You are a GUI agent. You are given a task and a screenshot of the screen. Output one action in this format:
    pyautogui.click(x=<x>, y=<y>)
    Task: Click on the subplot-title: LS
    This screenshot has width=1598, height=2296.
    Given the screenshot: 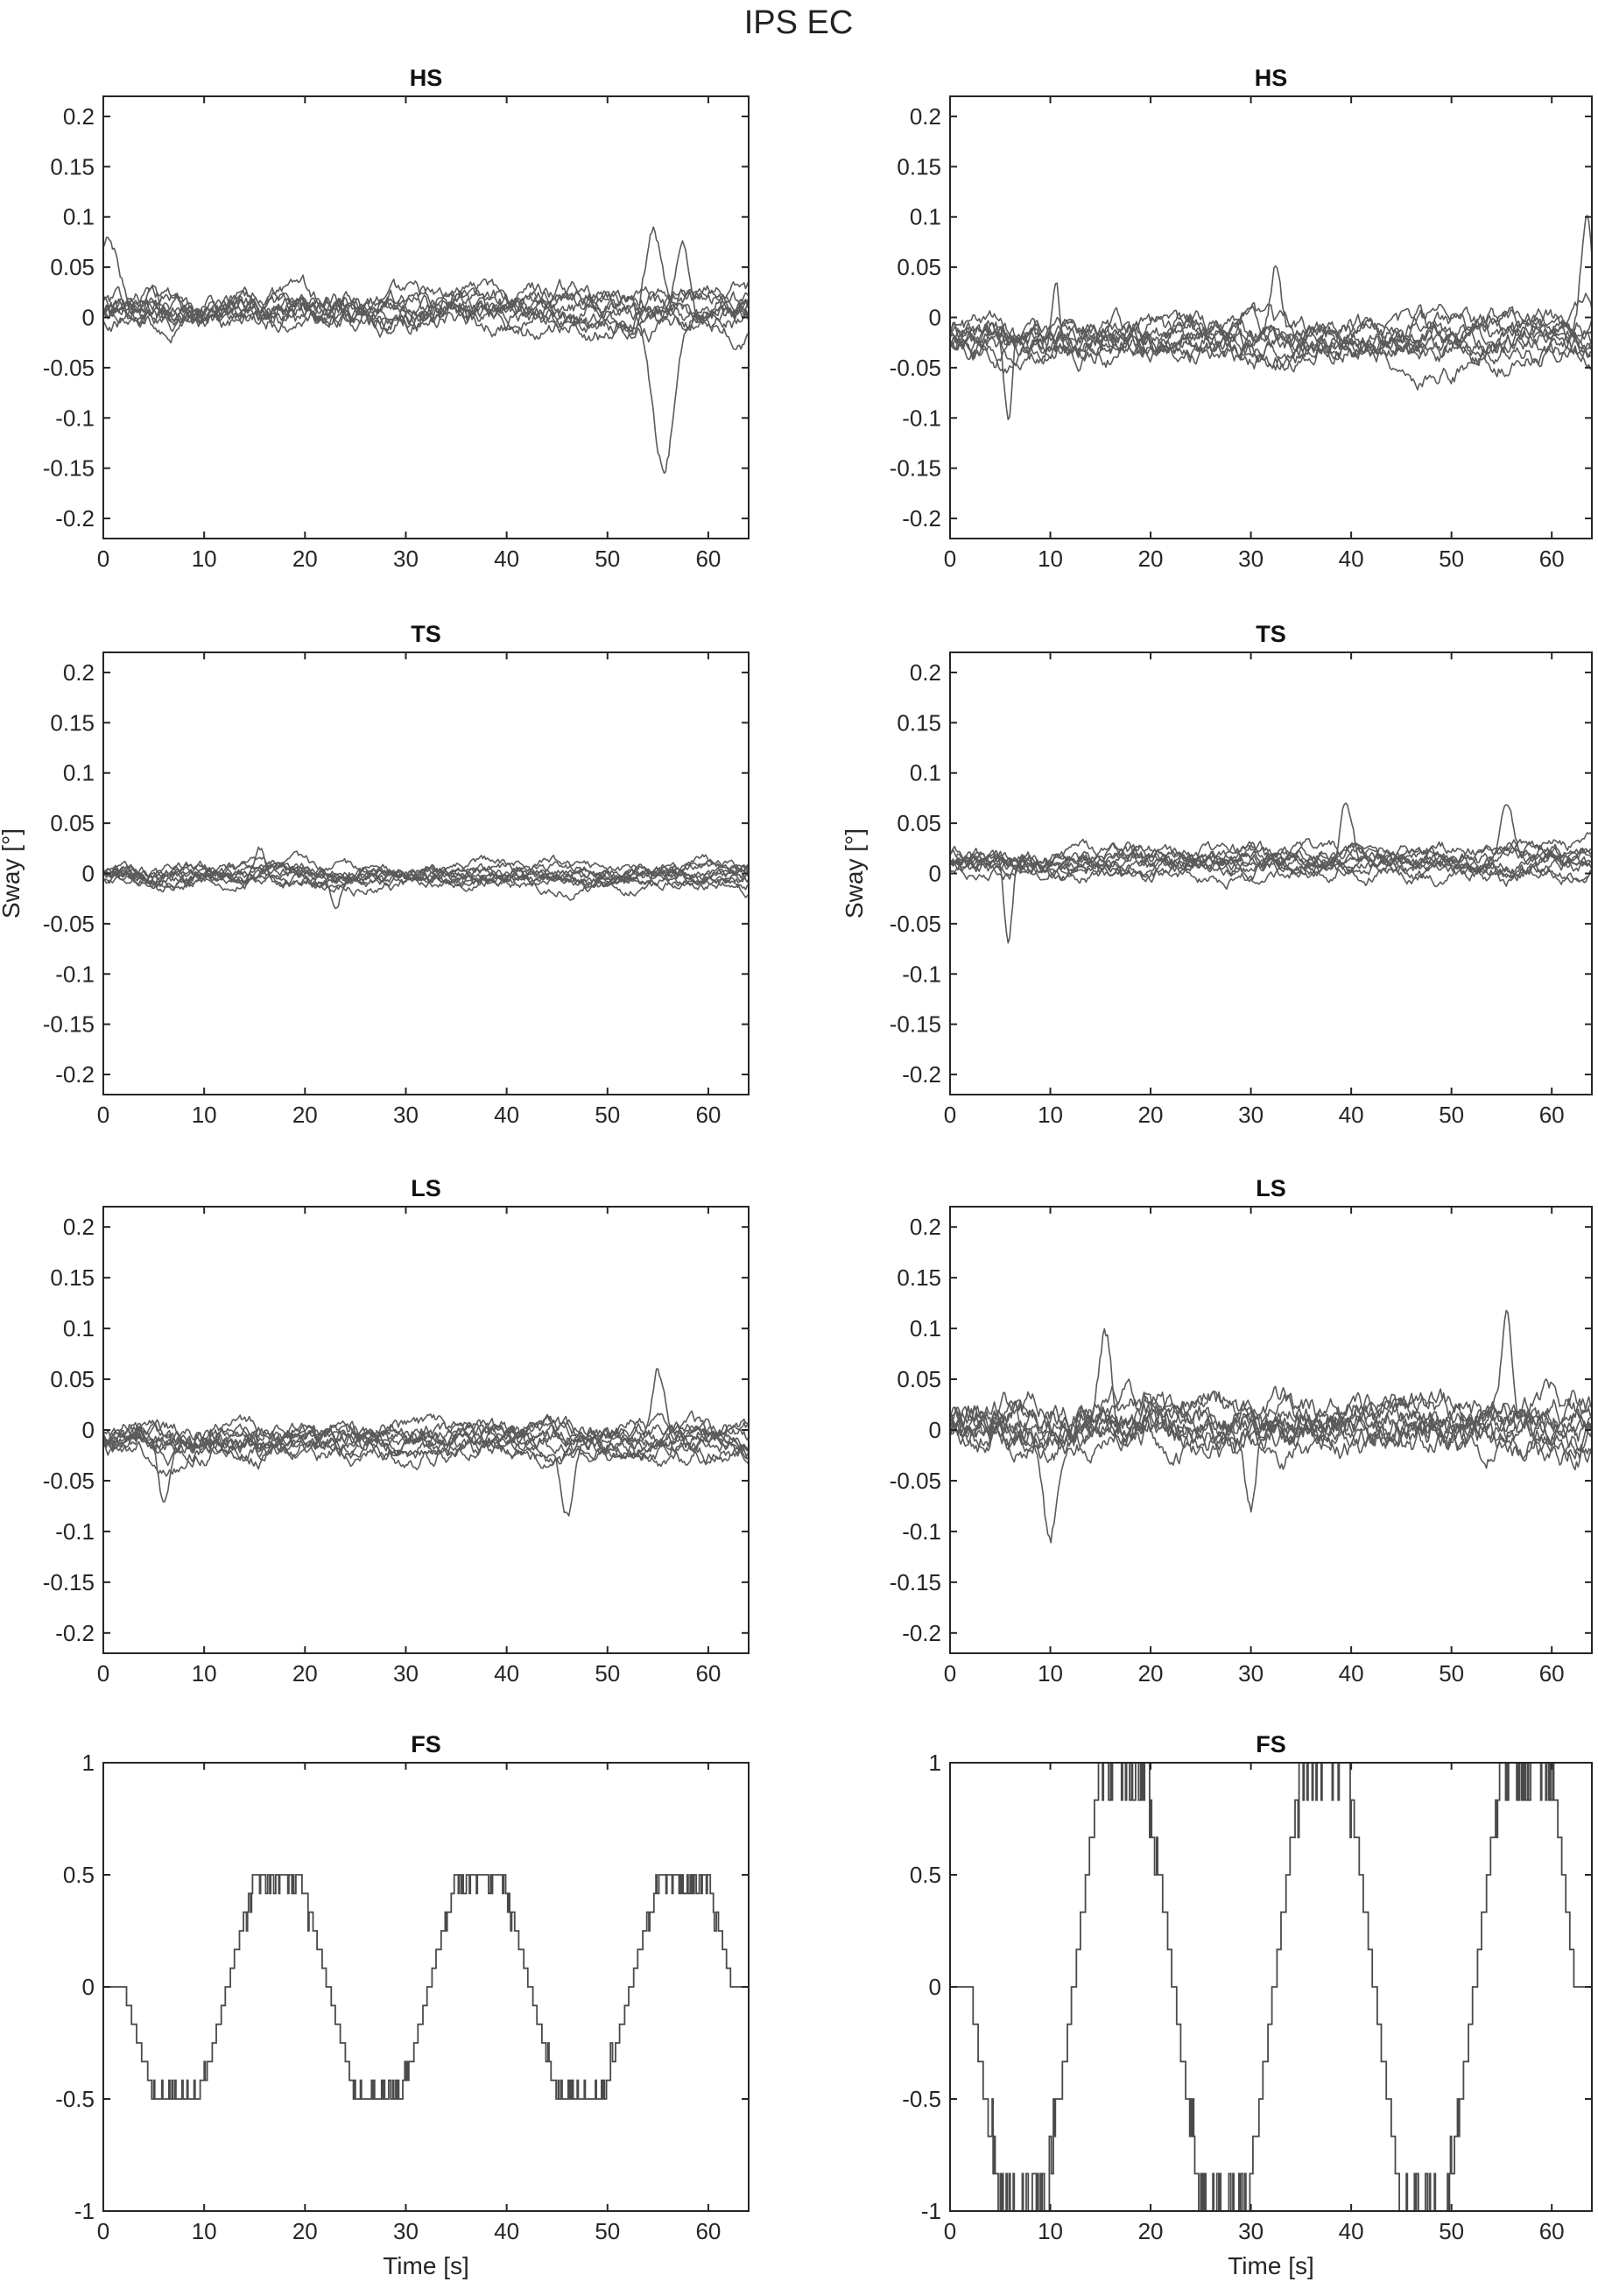 What is the action you would take?
    pyautogui.click(x=426, y=1188)
    